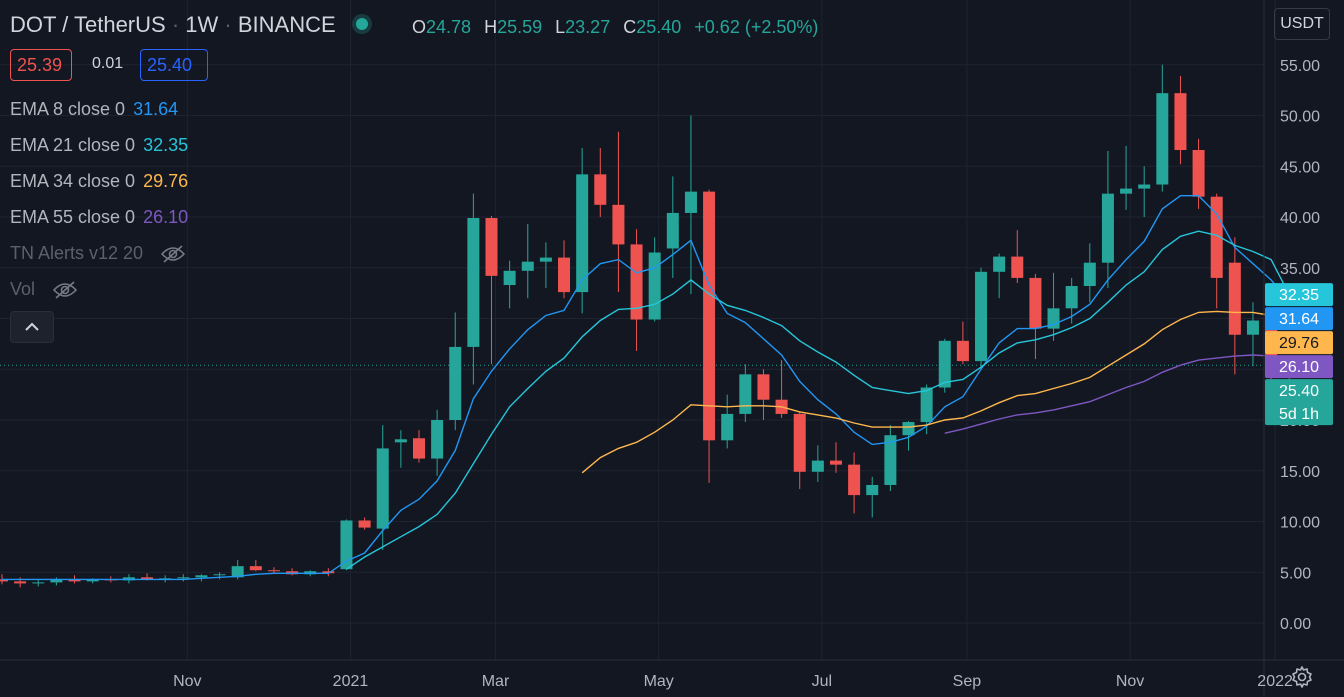 The image size is (1344, 697). I want to click on interval-label: 1W, so click(202, 24).